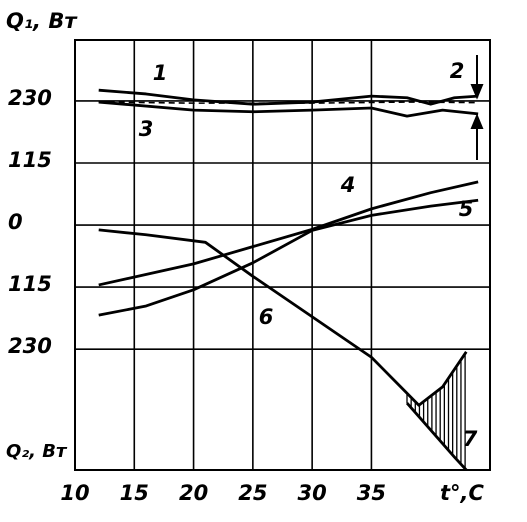 This screenshot has height=522, width=527. Describe the element at coordinates (134, 493) in the screenshot. I see `x-tick-label: 15` at that location.